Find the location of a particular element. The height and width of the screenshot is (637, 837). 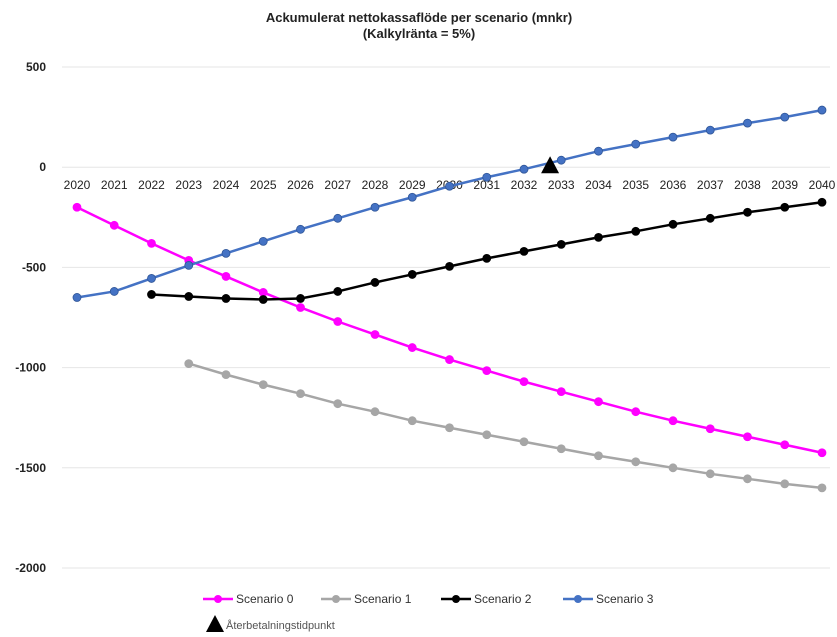

x-tick-label: 2027 is located at coordinates (337, 185).